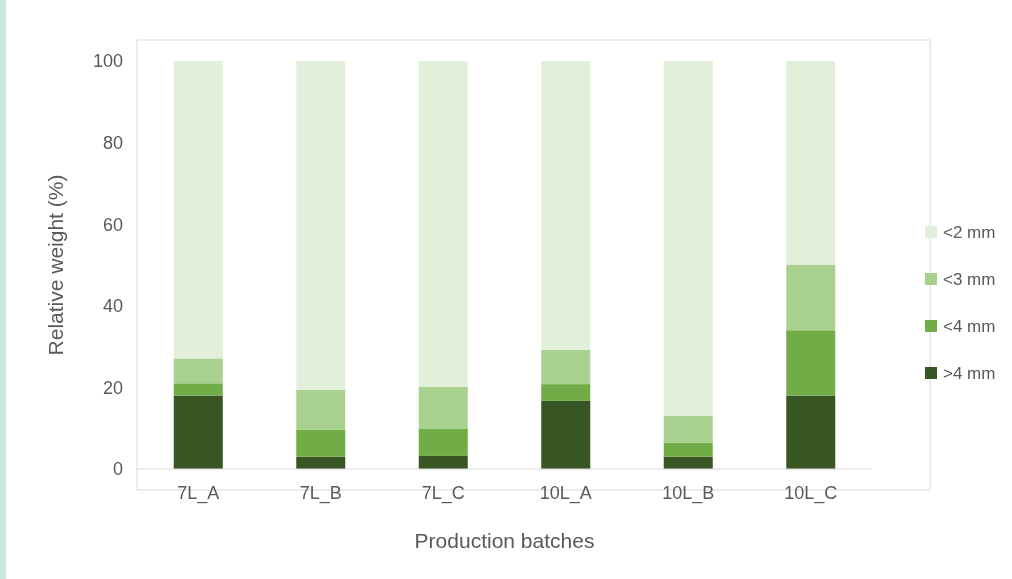  I want to click on x-tick-label: 7L_C, so click(443, 493).